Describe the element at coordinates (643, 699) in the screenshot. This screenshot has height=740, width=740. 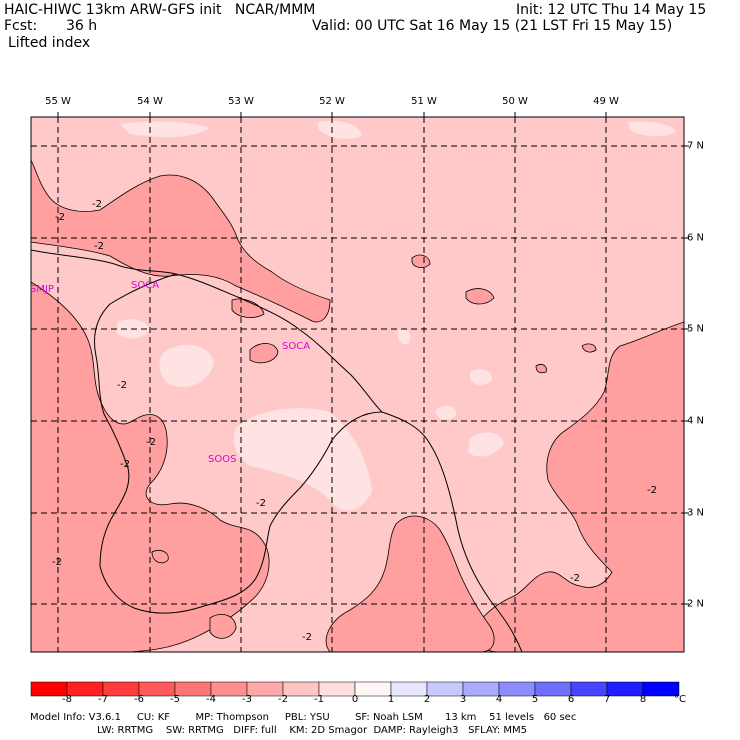
I see `colorbar-tick: 8` at that location.